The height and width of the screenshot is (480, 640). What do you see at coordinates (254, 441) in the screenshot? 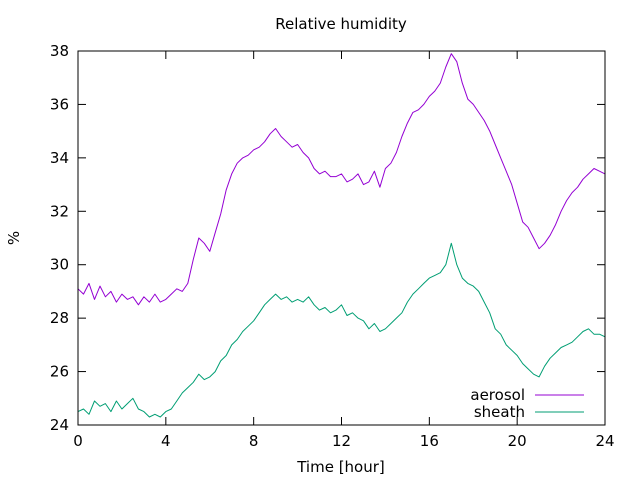
I see `x-tick-label: 8` at bounding box center [254, 441].